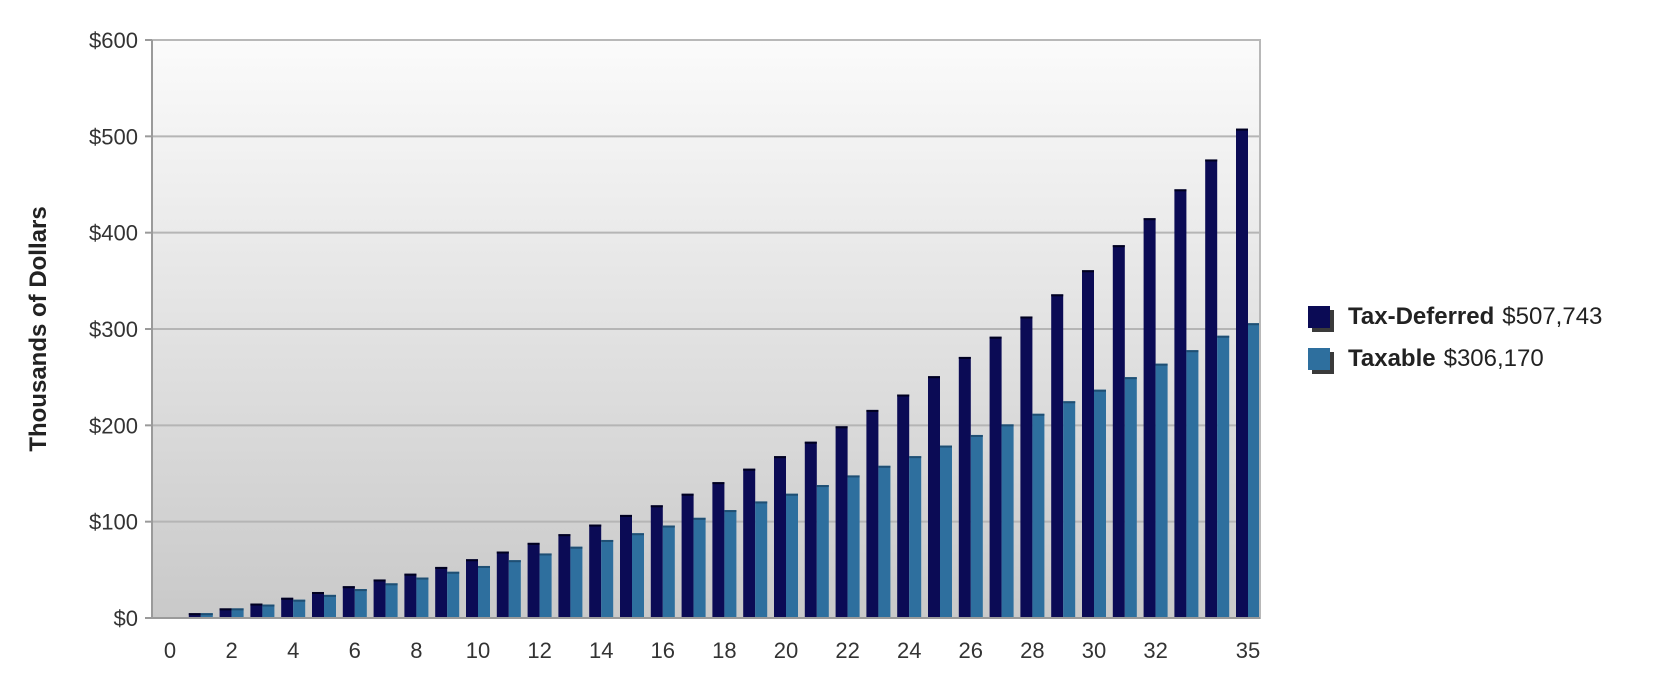 The width and height of the screenshot is (1660, 700). I want to click on legend: Tax-Deferred $507,743 Taxable $306,170, so click(1455, 338).